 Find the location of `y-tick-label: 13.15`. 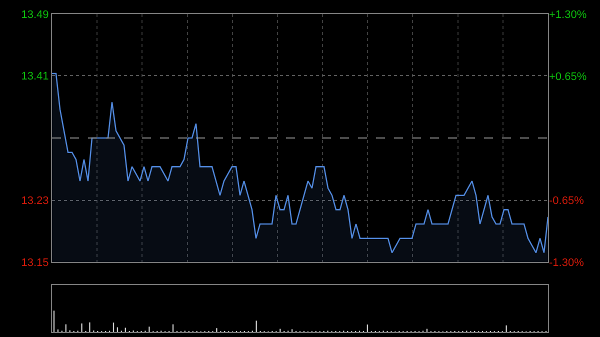

y-tick-label: 13.15 is located at coordinates (35, 262).